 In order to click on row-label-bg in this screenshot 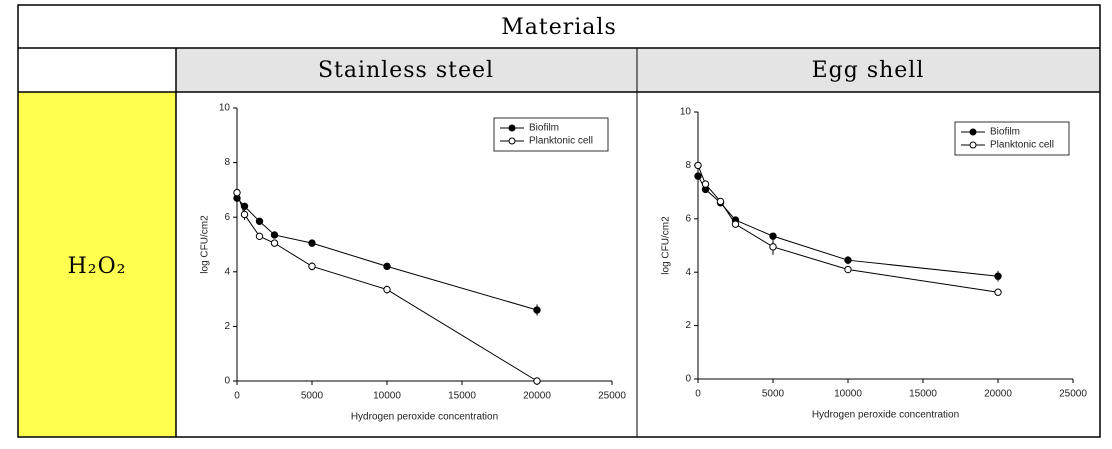, I will do `click(97, 264)`.